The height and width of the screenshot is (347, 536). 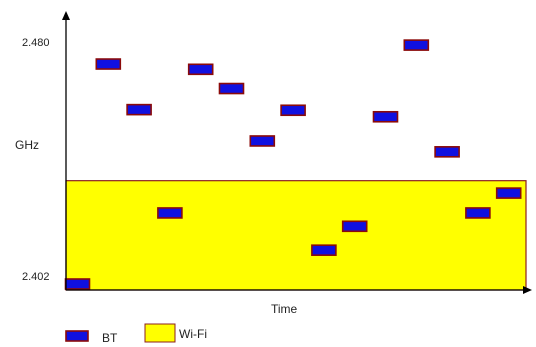 What do you see at coordinates (284, 309) in the screenshot?
I see `x-axis-label: Time` at bounding box center [284, 309].